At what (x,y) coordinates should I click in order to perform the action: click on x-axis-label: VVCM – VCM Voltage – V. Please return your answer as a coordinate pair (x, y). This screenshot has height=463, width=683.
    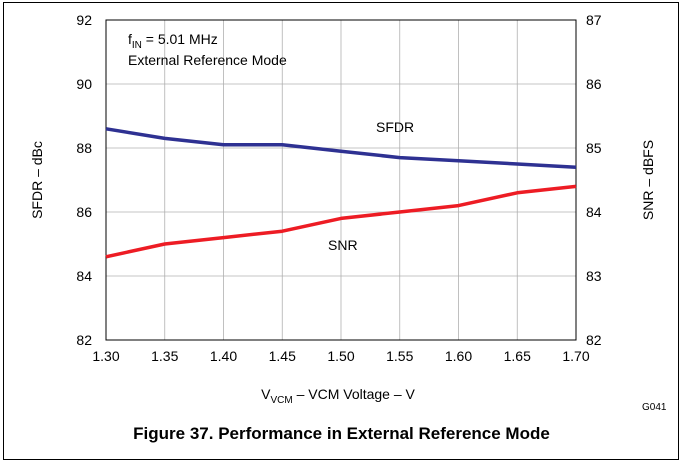
    Looking at the image, I should click on (338, 396).